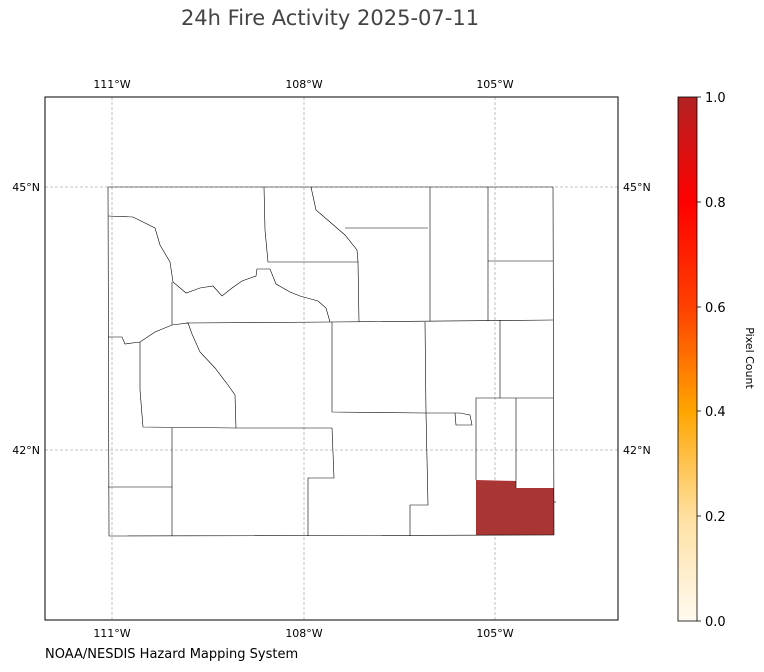 The height and width of the screenshot is (672, 764). I want to click on lat-label-right-45n: 45°N, so click(637, 187).